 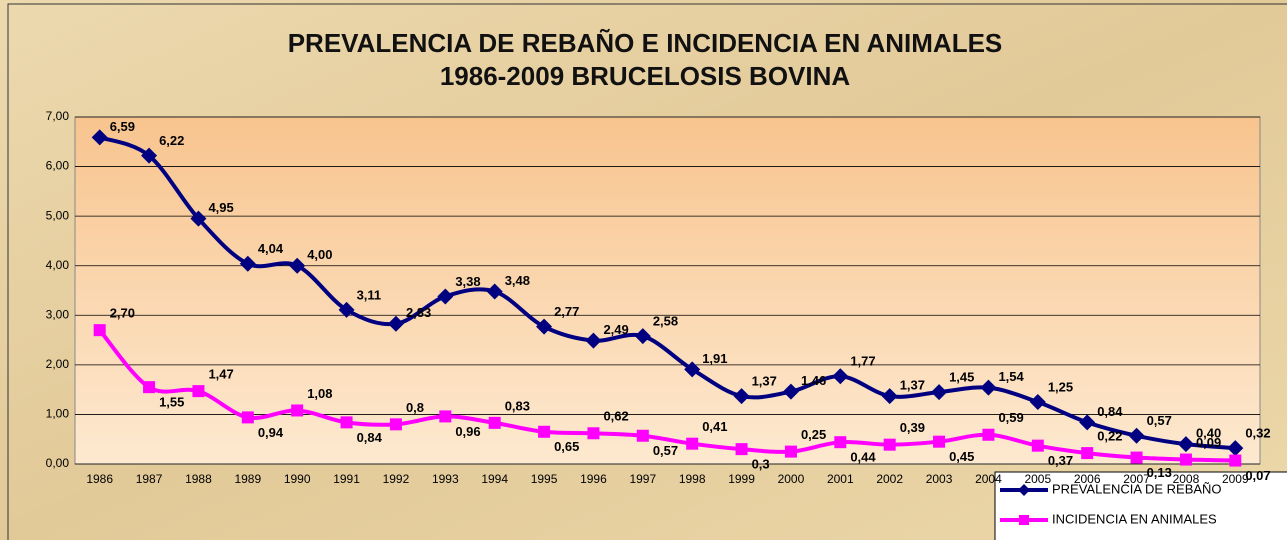 I want to click on x-tick-label: 2009, so click(x=1235, y=479).